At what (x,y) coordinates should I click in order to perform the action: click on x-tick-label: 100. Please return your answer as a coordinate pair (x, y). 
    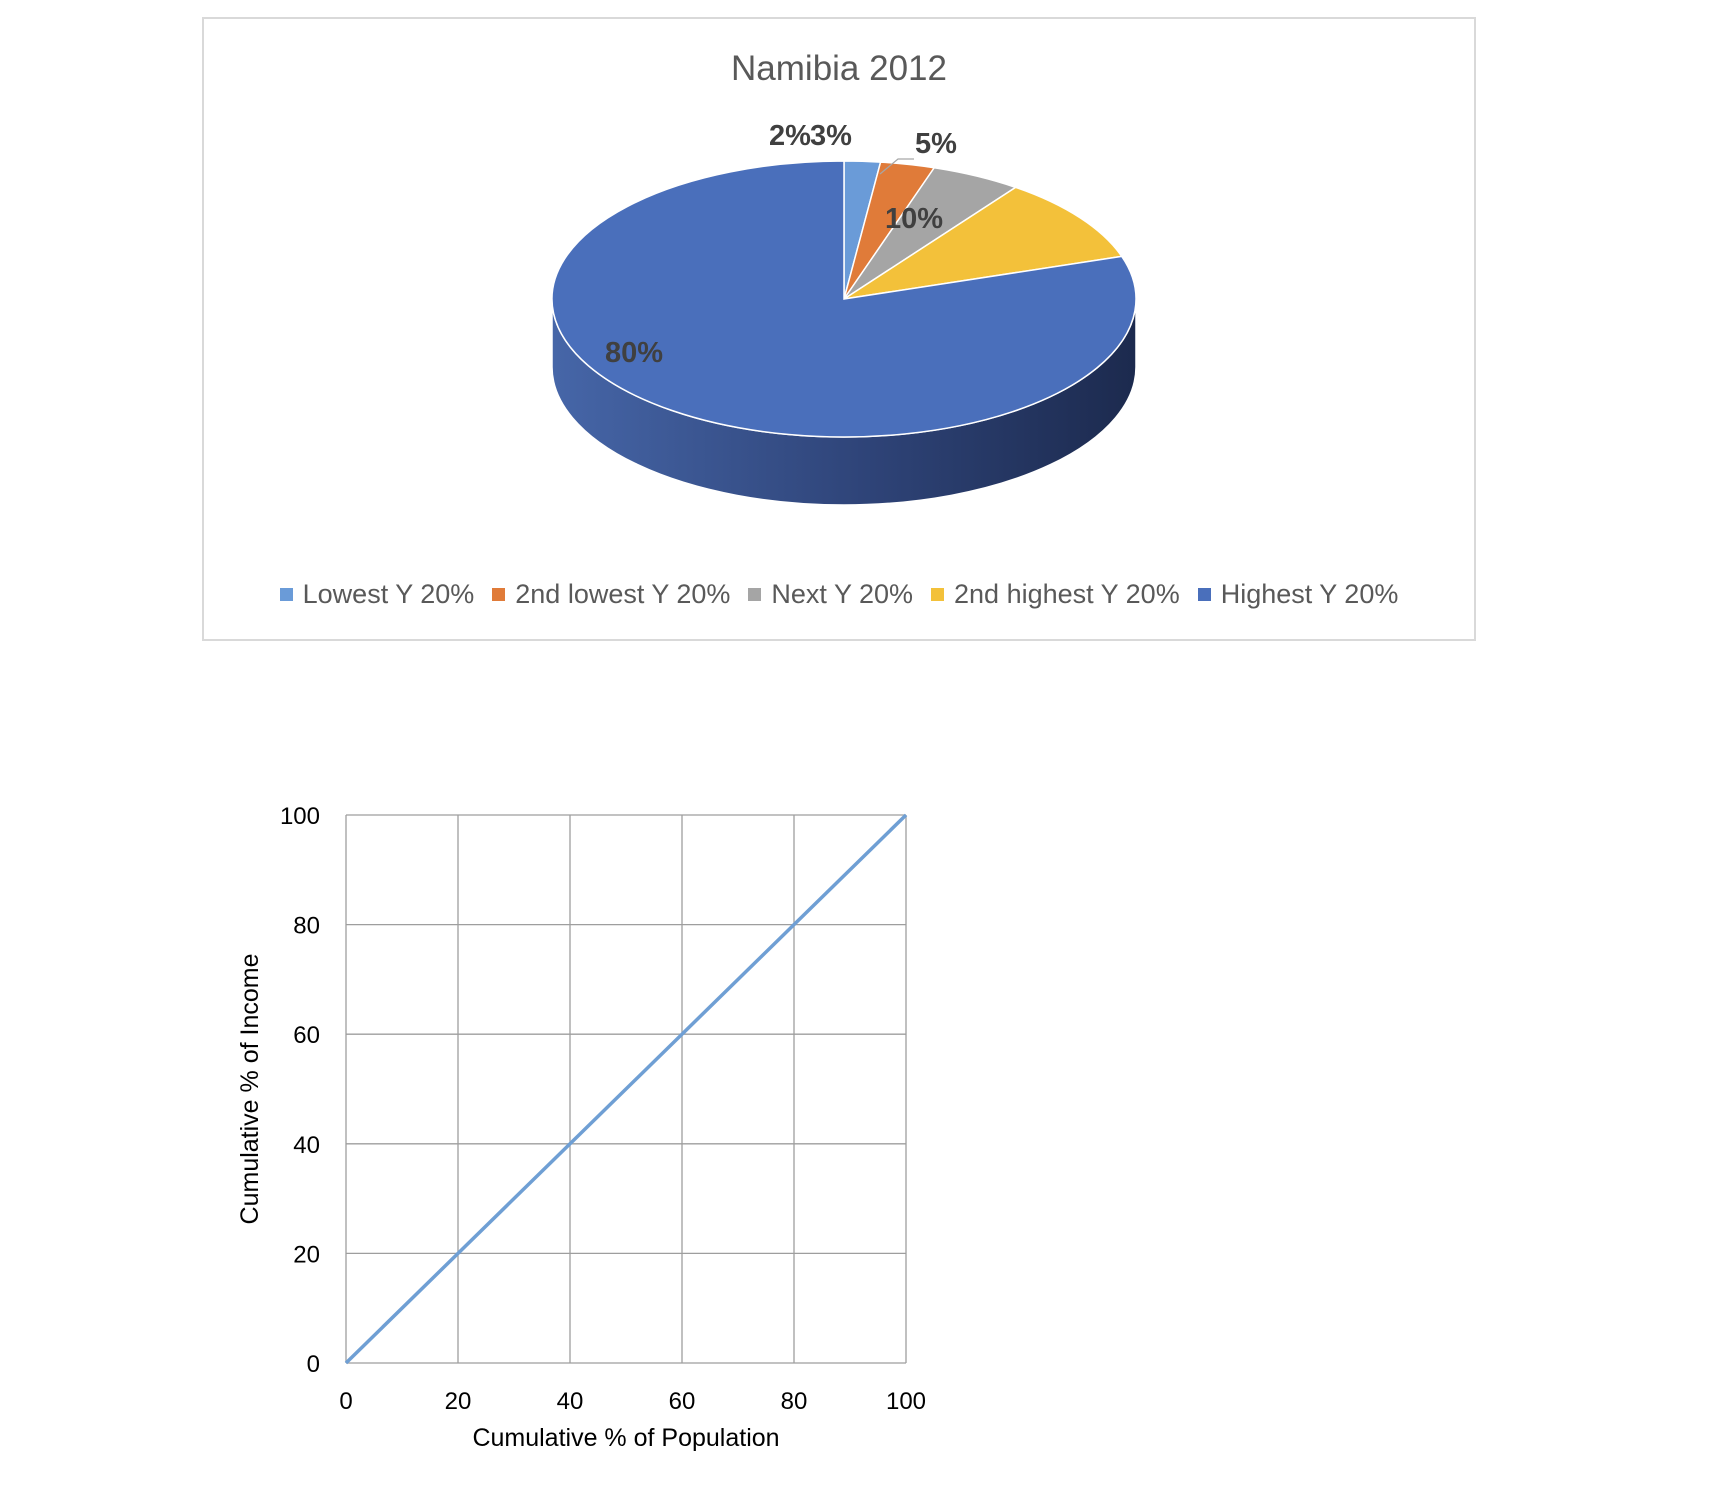
    Looking at the image, I should click on (906, 1401).